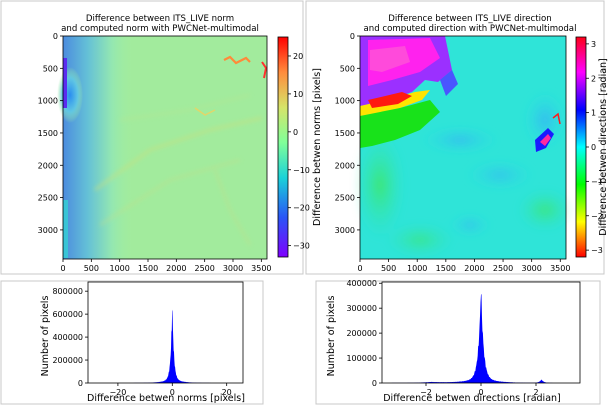  What do you see at coordinates (347, 68) in the screenshot?
I see `y-tick-label: 500` at bounding box center [347, 68].